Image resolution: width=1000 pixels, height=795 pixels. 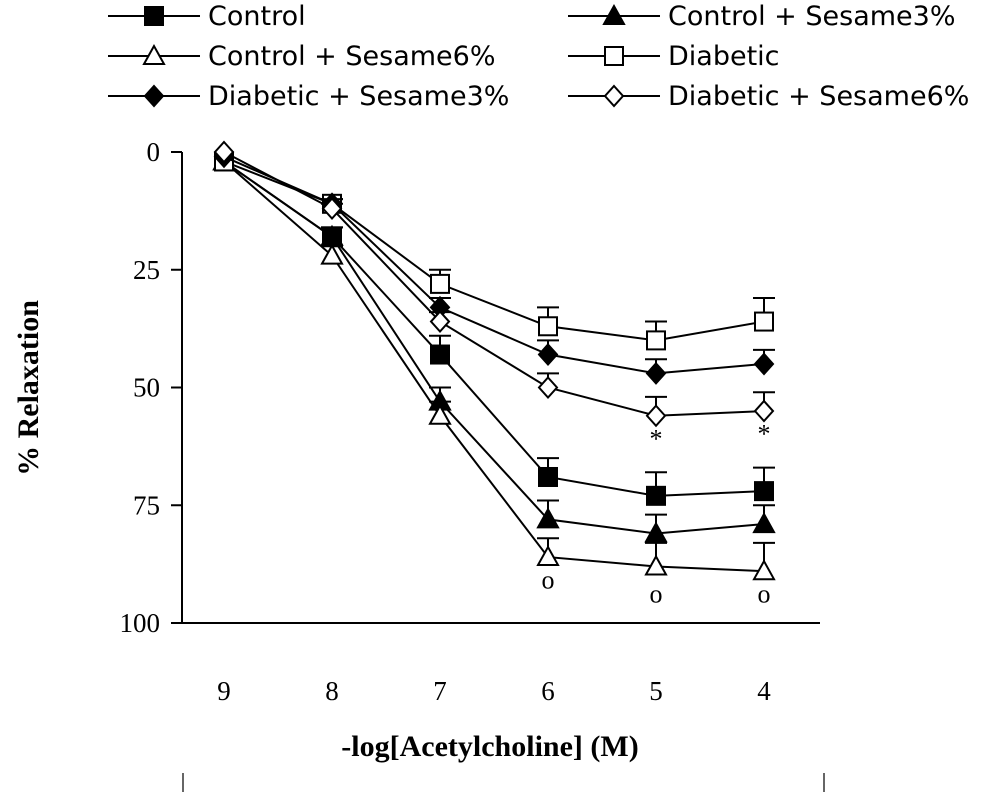 What do you see at coordinates (656, 514) in the screenshot?
I see `annotations: * * o o o` at bounding box center [656, 514].